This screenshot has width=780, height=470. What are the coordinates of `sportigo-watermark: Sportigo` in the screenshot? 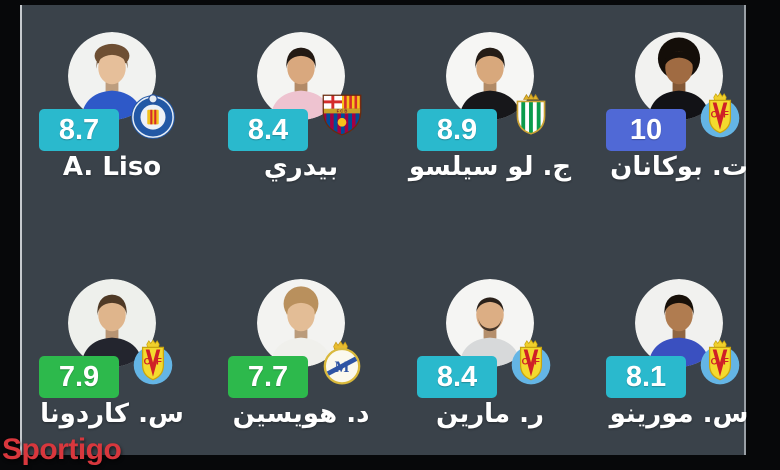 It's located at (62, 449).